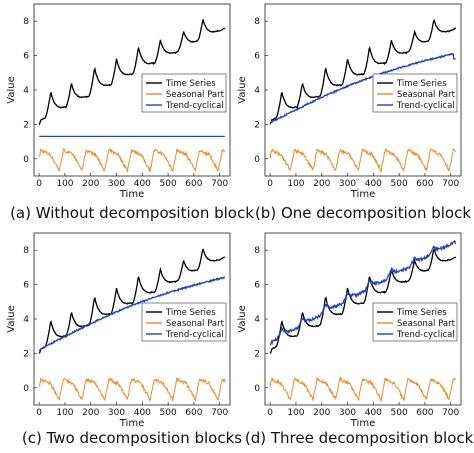 This screenshot has height=453, width=474. Describe the element at coordinates (359, 438) in the screenshot. I see `subplot-caption: (d) Three decomposition blocks` at that location.